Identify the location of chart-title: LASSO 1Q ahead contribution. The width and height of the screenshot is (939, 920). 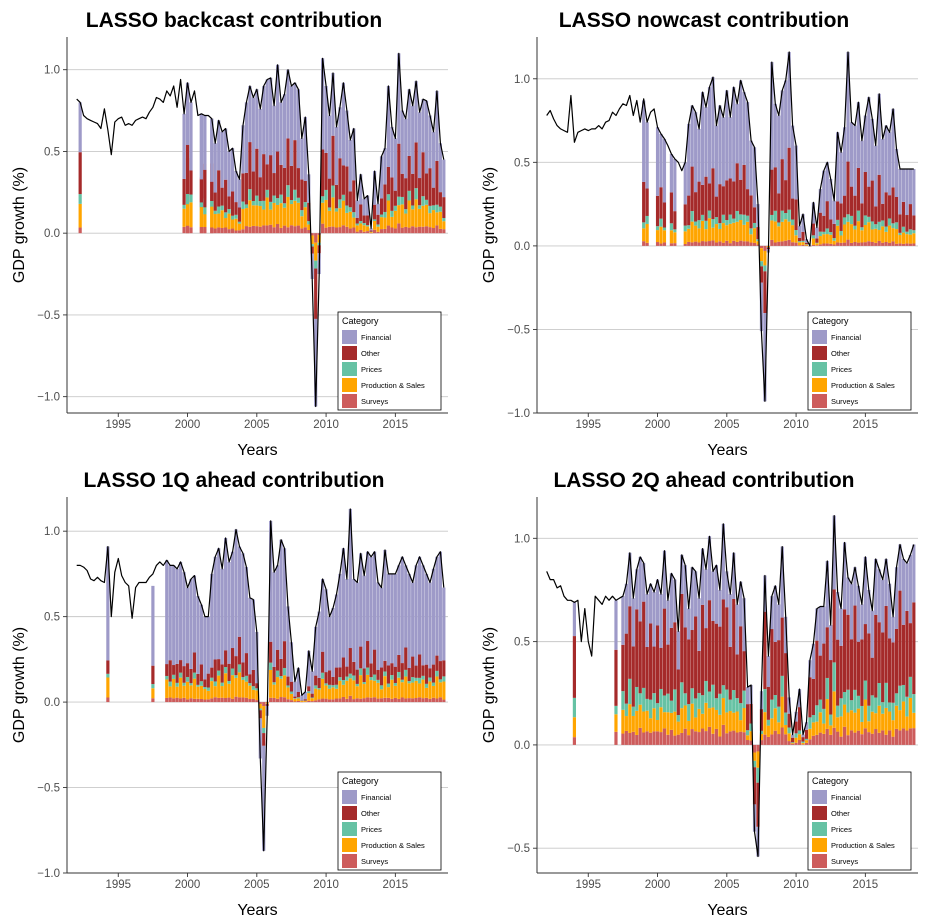
(233, 480).